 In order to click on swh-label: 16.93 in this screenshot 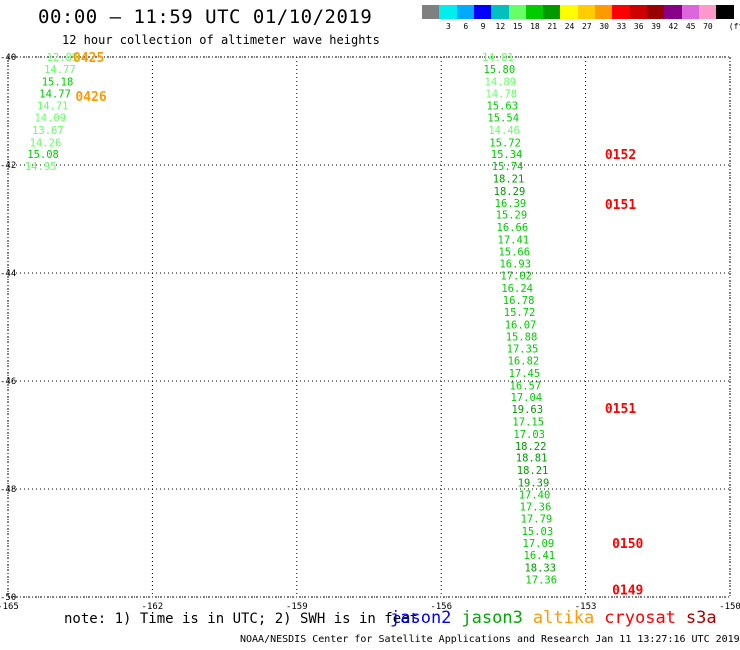, I will do `click(515, 264)`.